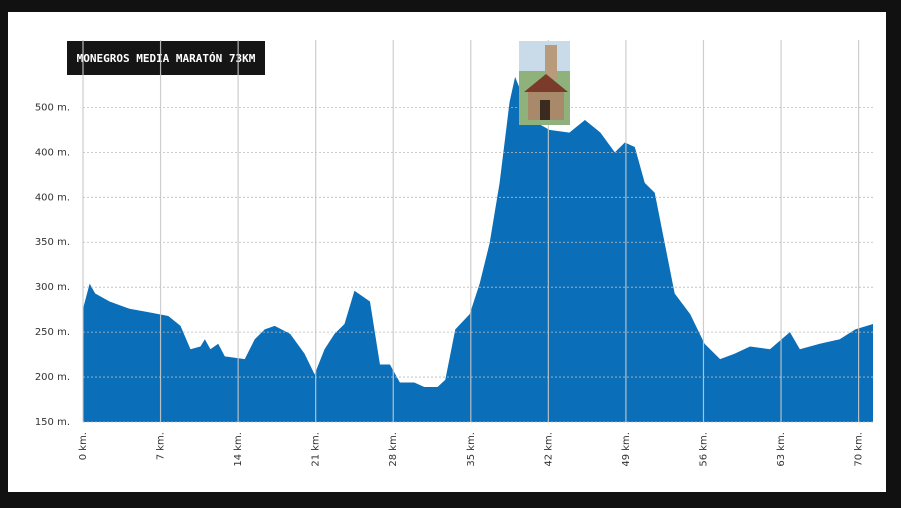 This screenshot has height=508, width=901. Describe the element at coordinates (238, 449) in the screenshot. I see `x-tick-label: 14 km.` at that location.